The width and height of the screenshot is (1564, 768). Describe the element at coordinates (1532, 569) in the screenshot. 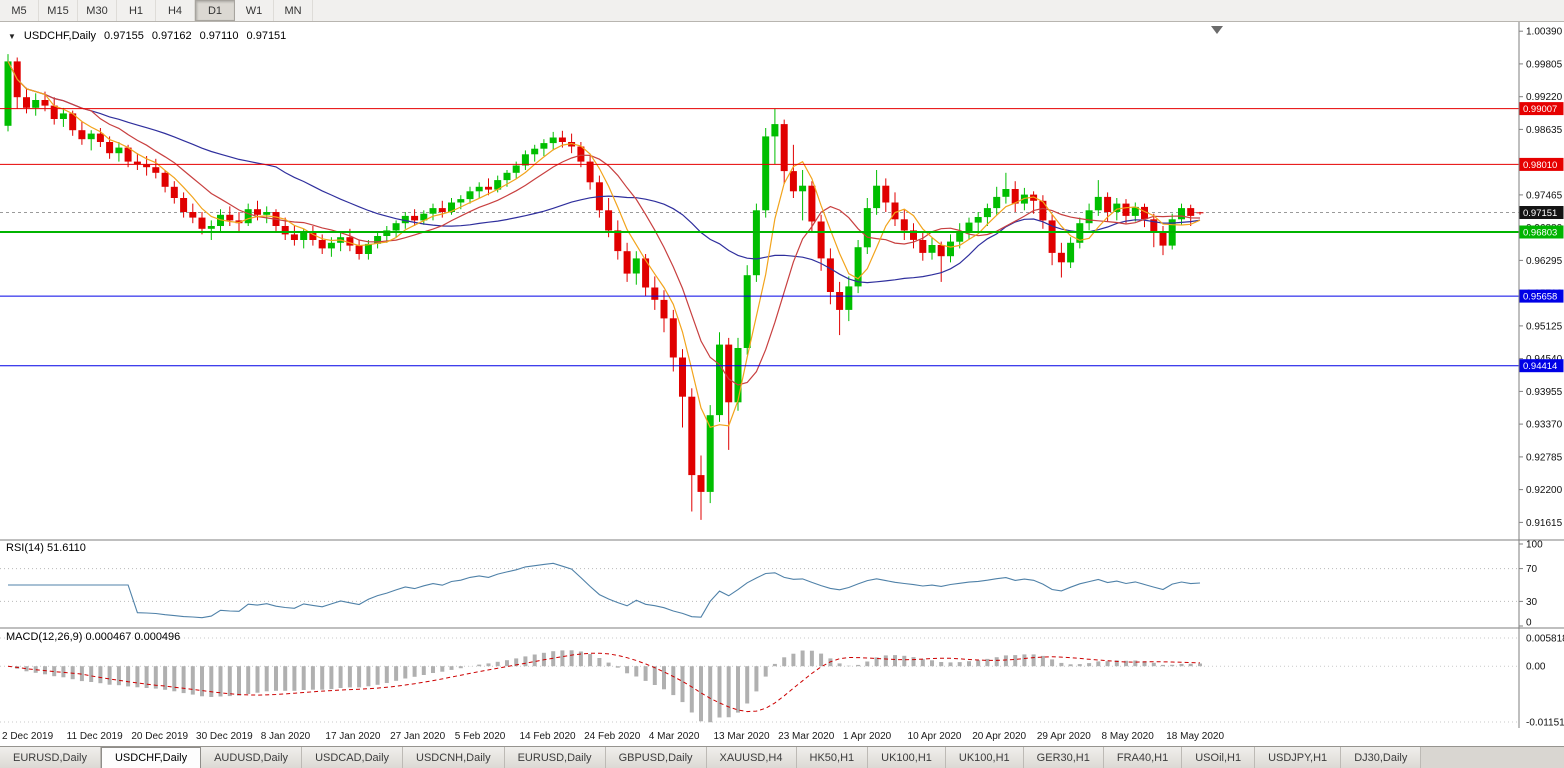

I see `svg-text: 70` at that location.